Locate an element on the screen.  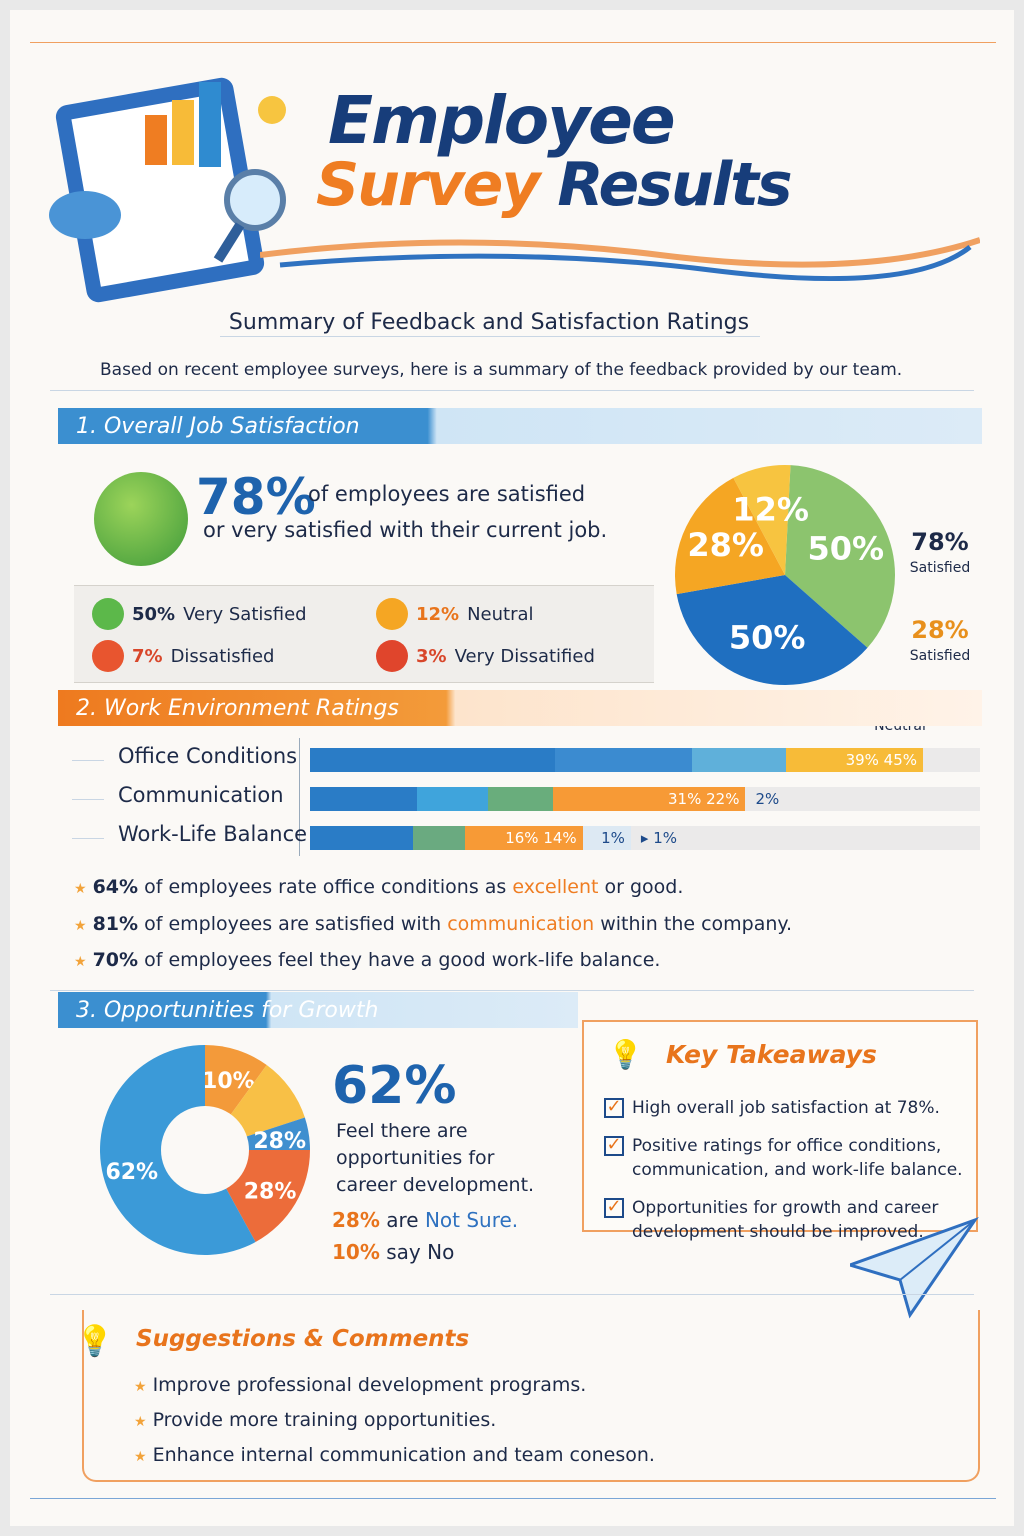
not-sure-highlight: Not Sure. is located at coordinates (471, 1220).